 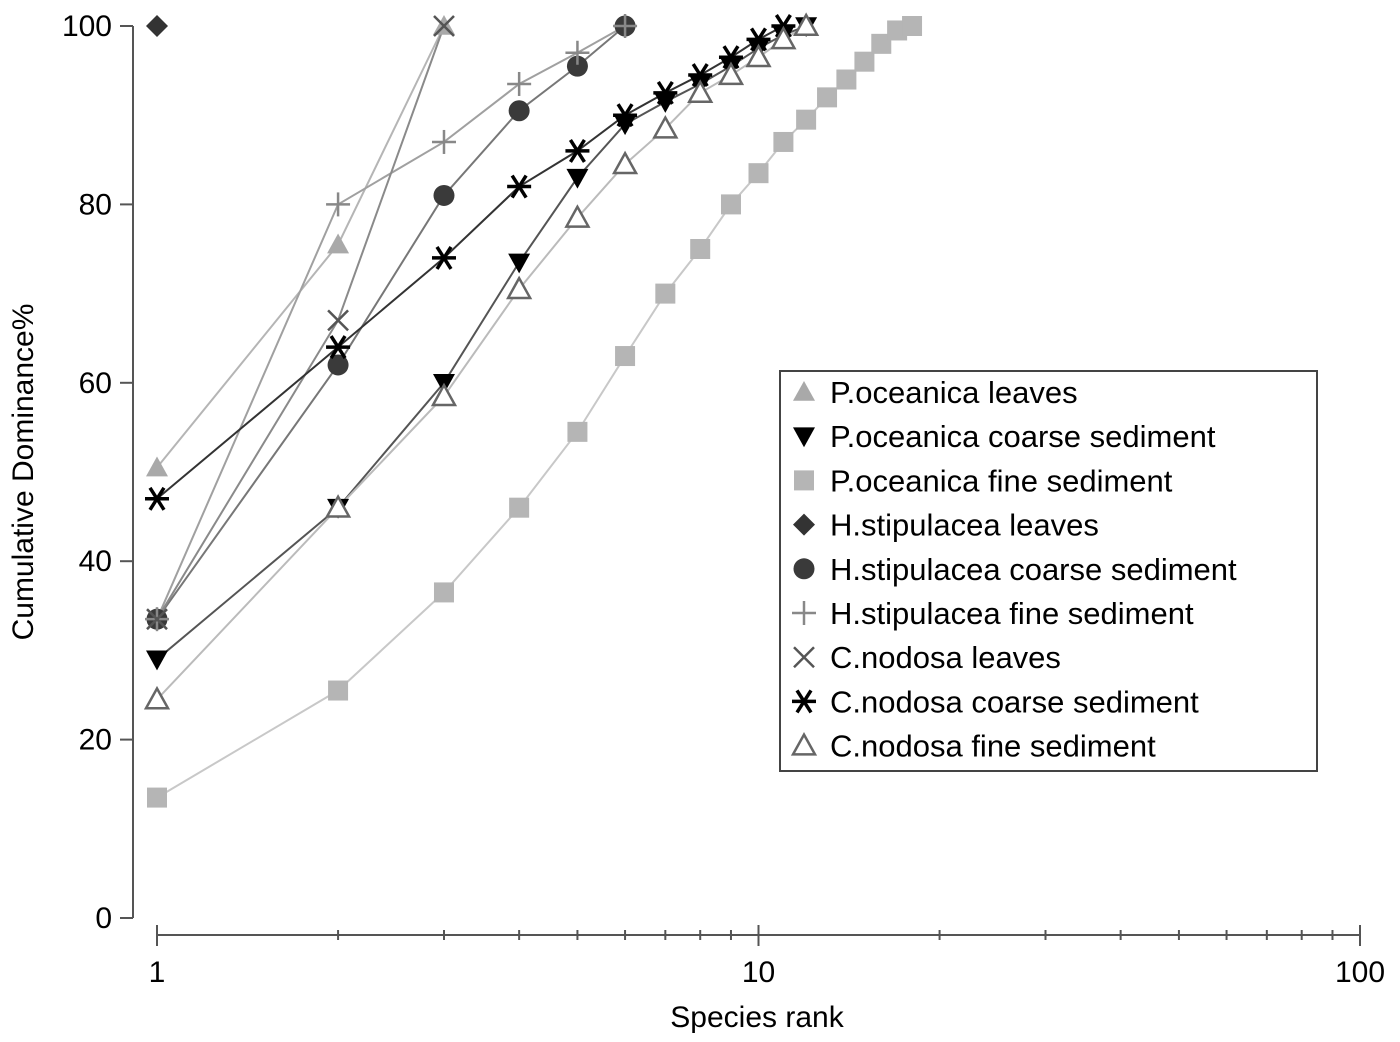 I want to click on legend-entry: P.oceanica fine sediment, so click(x=983, y=480).